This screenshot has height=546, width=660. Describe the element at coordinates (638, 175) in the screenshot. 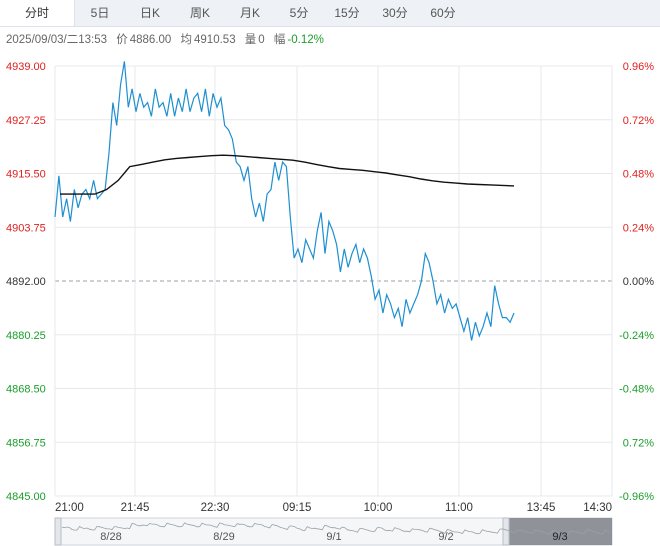

I see `pct-tick-label: 0.48%` at that location.